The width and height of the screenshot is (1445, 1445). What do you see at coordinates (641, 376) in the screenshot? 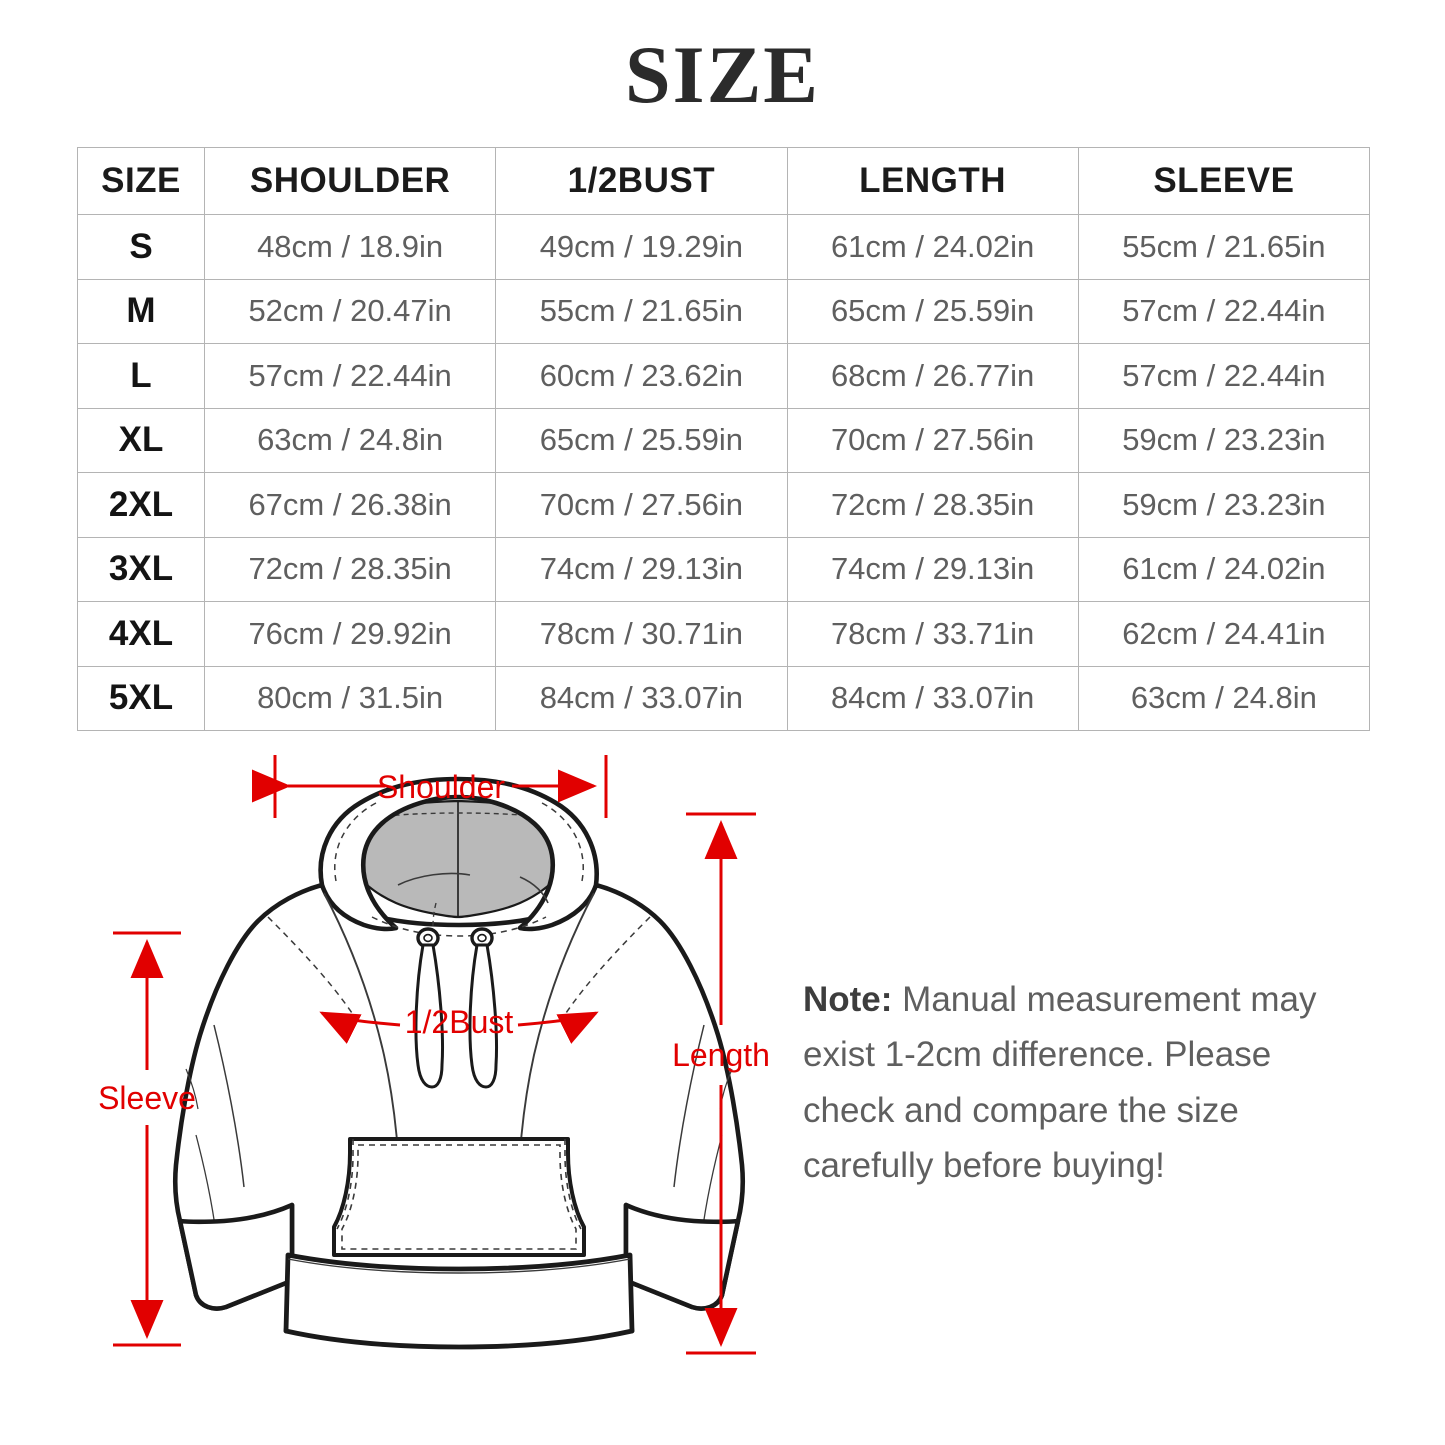
I see `cell-bust: 60cm / 23.62in` at bounding box center [641, 376].